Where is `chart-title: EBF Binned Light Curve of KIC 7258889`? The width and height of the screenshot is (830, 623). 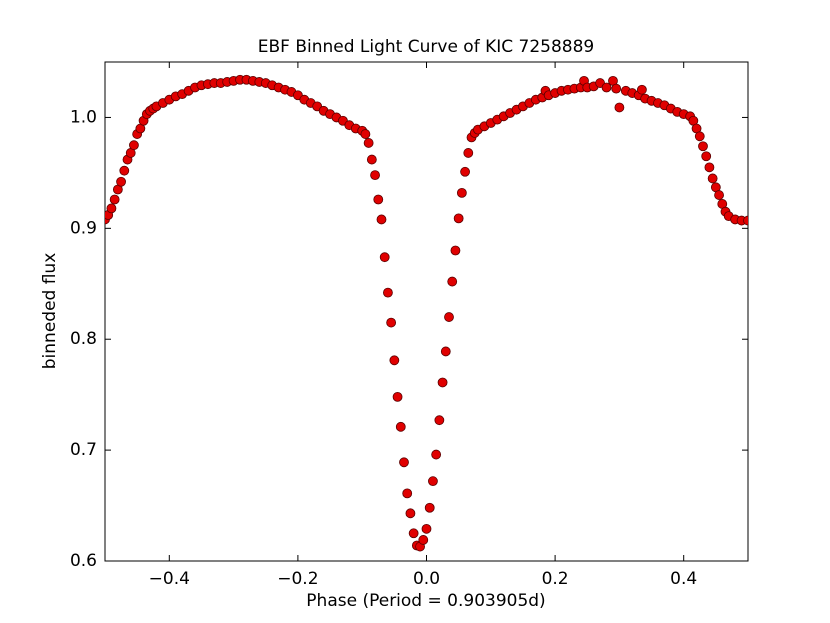
chart-title: EBF Binned Light Curve of KIC 7258889 is located at coordinates (426, 47).